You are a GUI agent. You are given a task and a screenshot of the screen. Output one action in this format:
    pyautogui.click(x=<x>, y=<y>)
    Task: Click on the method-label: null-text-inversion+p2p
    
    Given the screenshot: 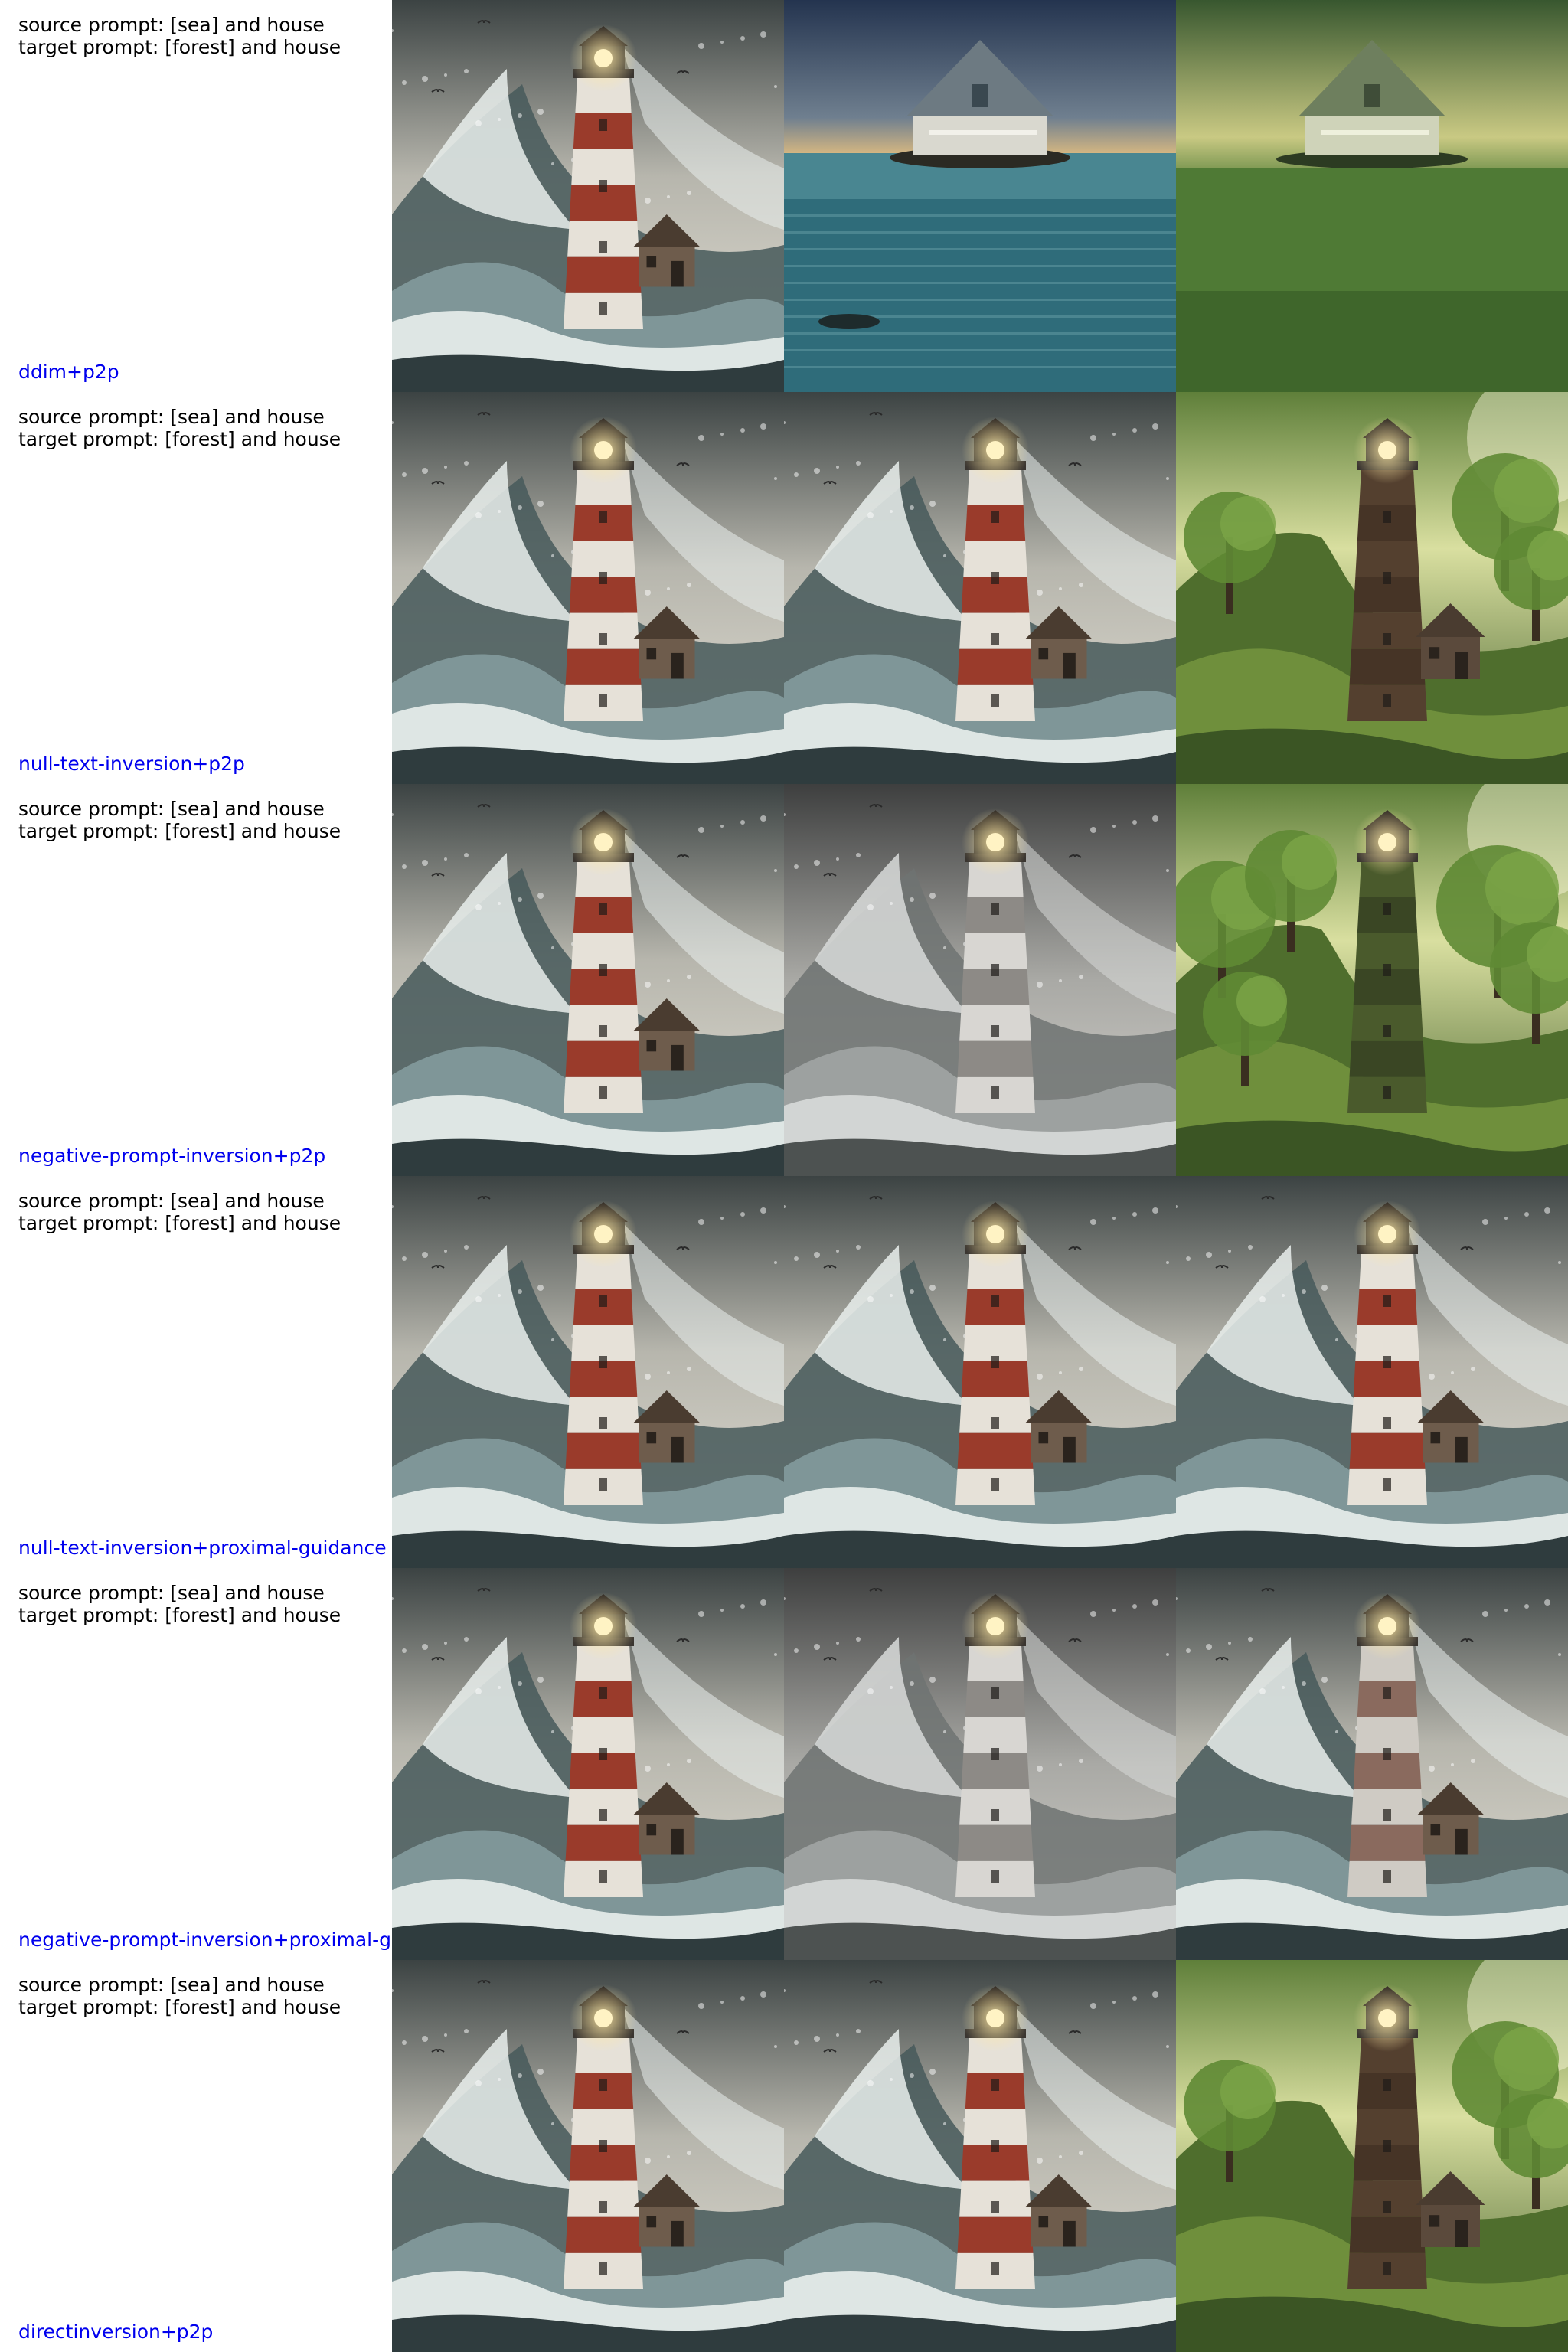 What is the action you would take?
    pyautogui.click(x=131, y=764)
    